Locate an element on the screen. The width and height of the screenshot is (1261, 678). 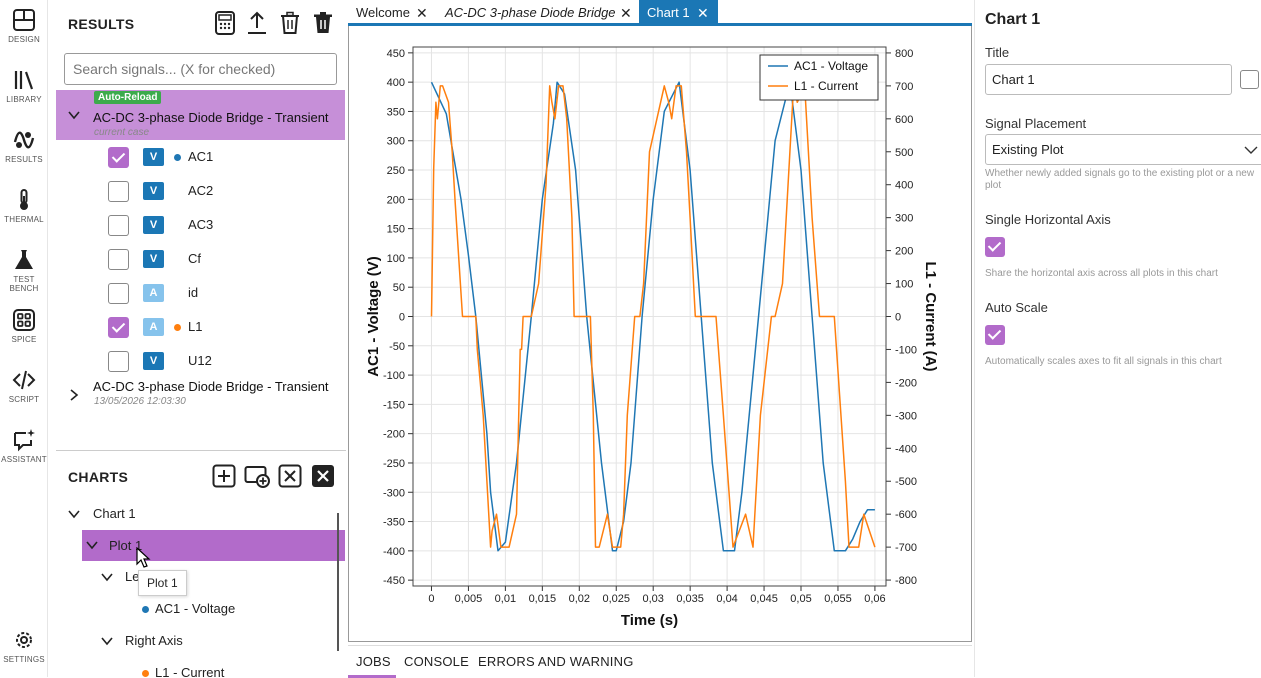
delete-button is located at coordinates (290, 23).